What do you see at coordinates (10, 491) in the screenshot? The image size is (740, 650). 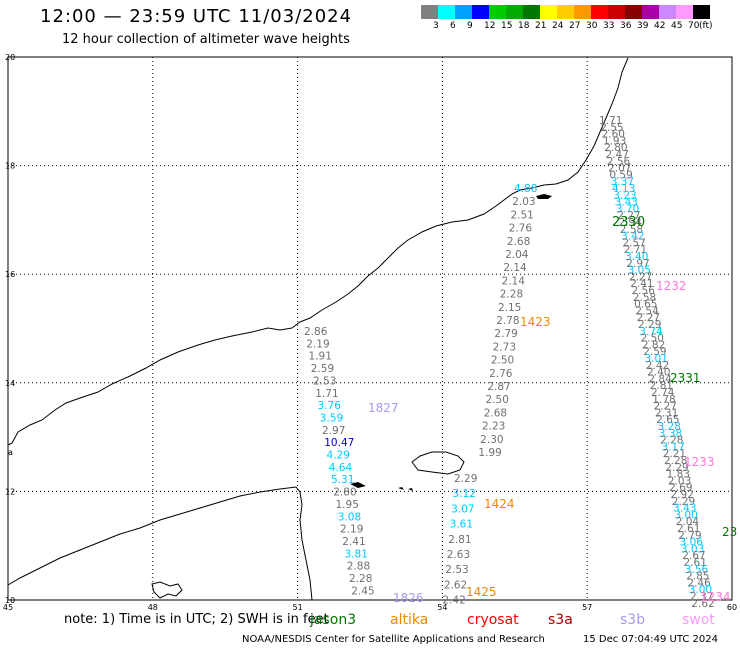 I see `latitude-label: 12` at bounding box center [10, 491].